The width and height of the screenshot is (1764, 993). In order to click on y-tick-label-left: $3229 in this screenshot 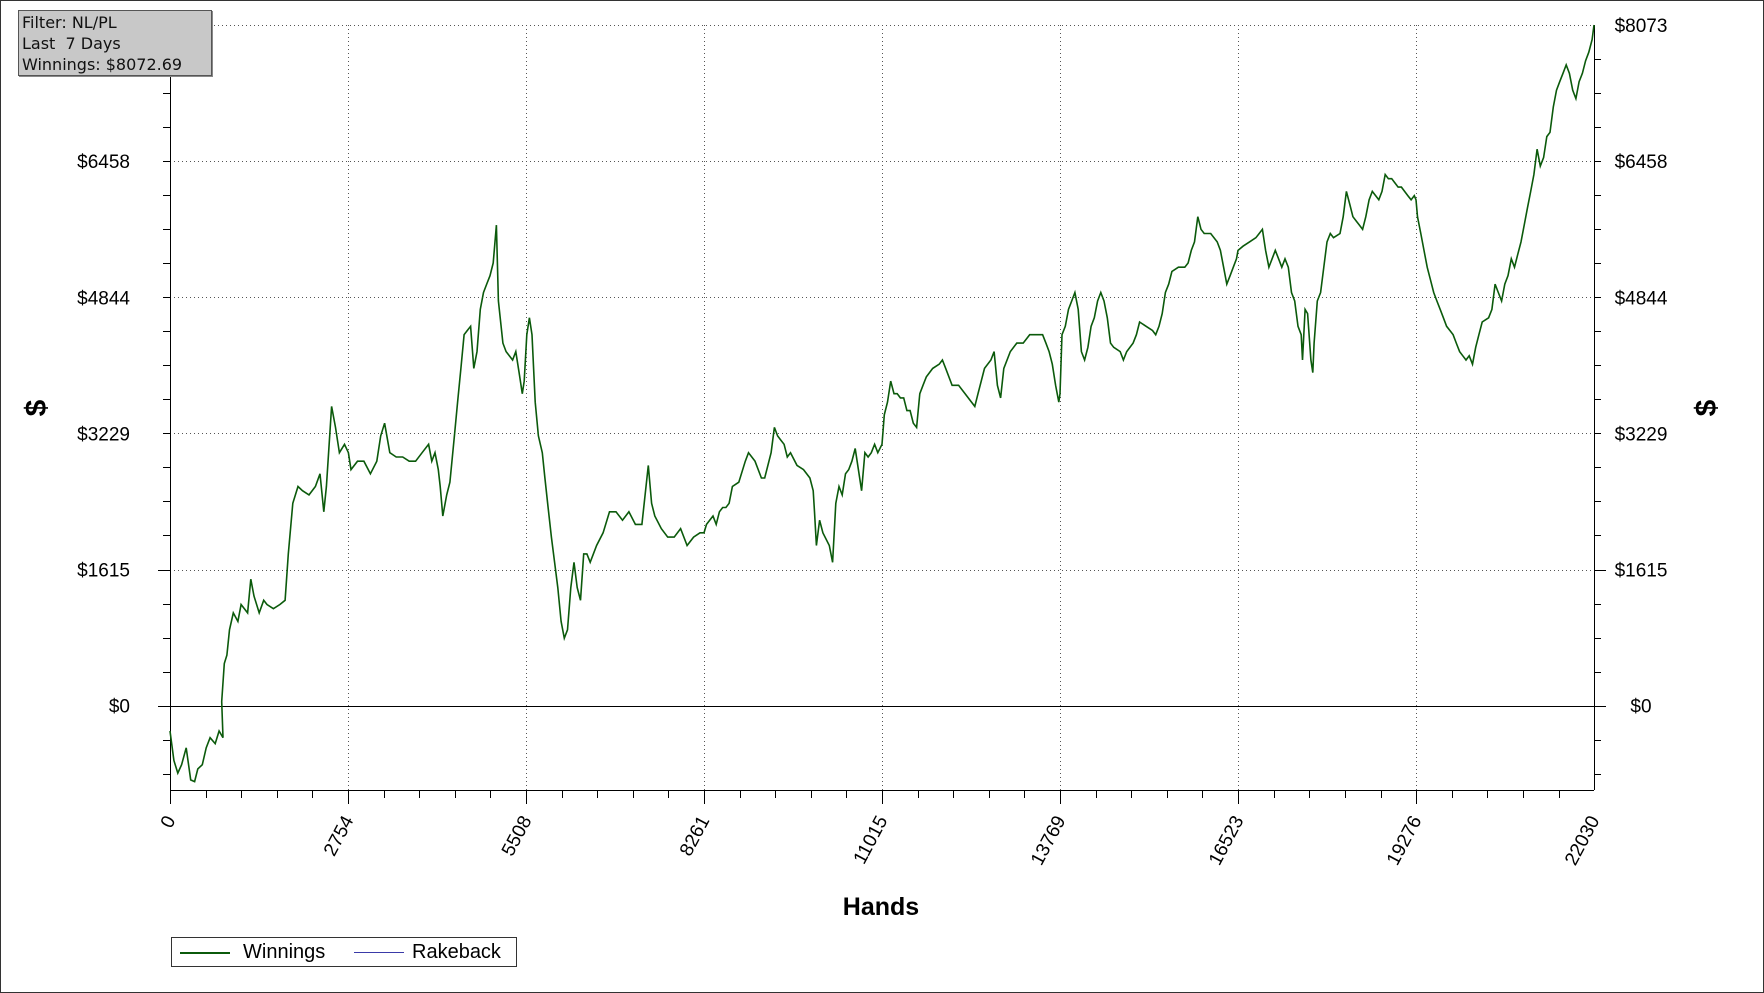, I will do `click(103, 434)`.